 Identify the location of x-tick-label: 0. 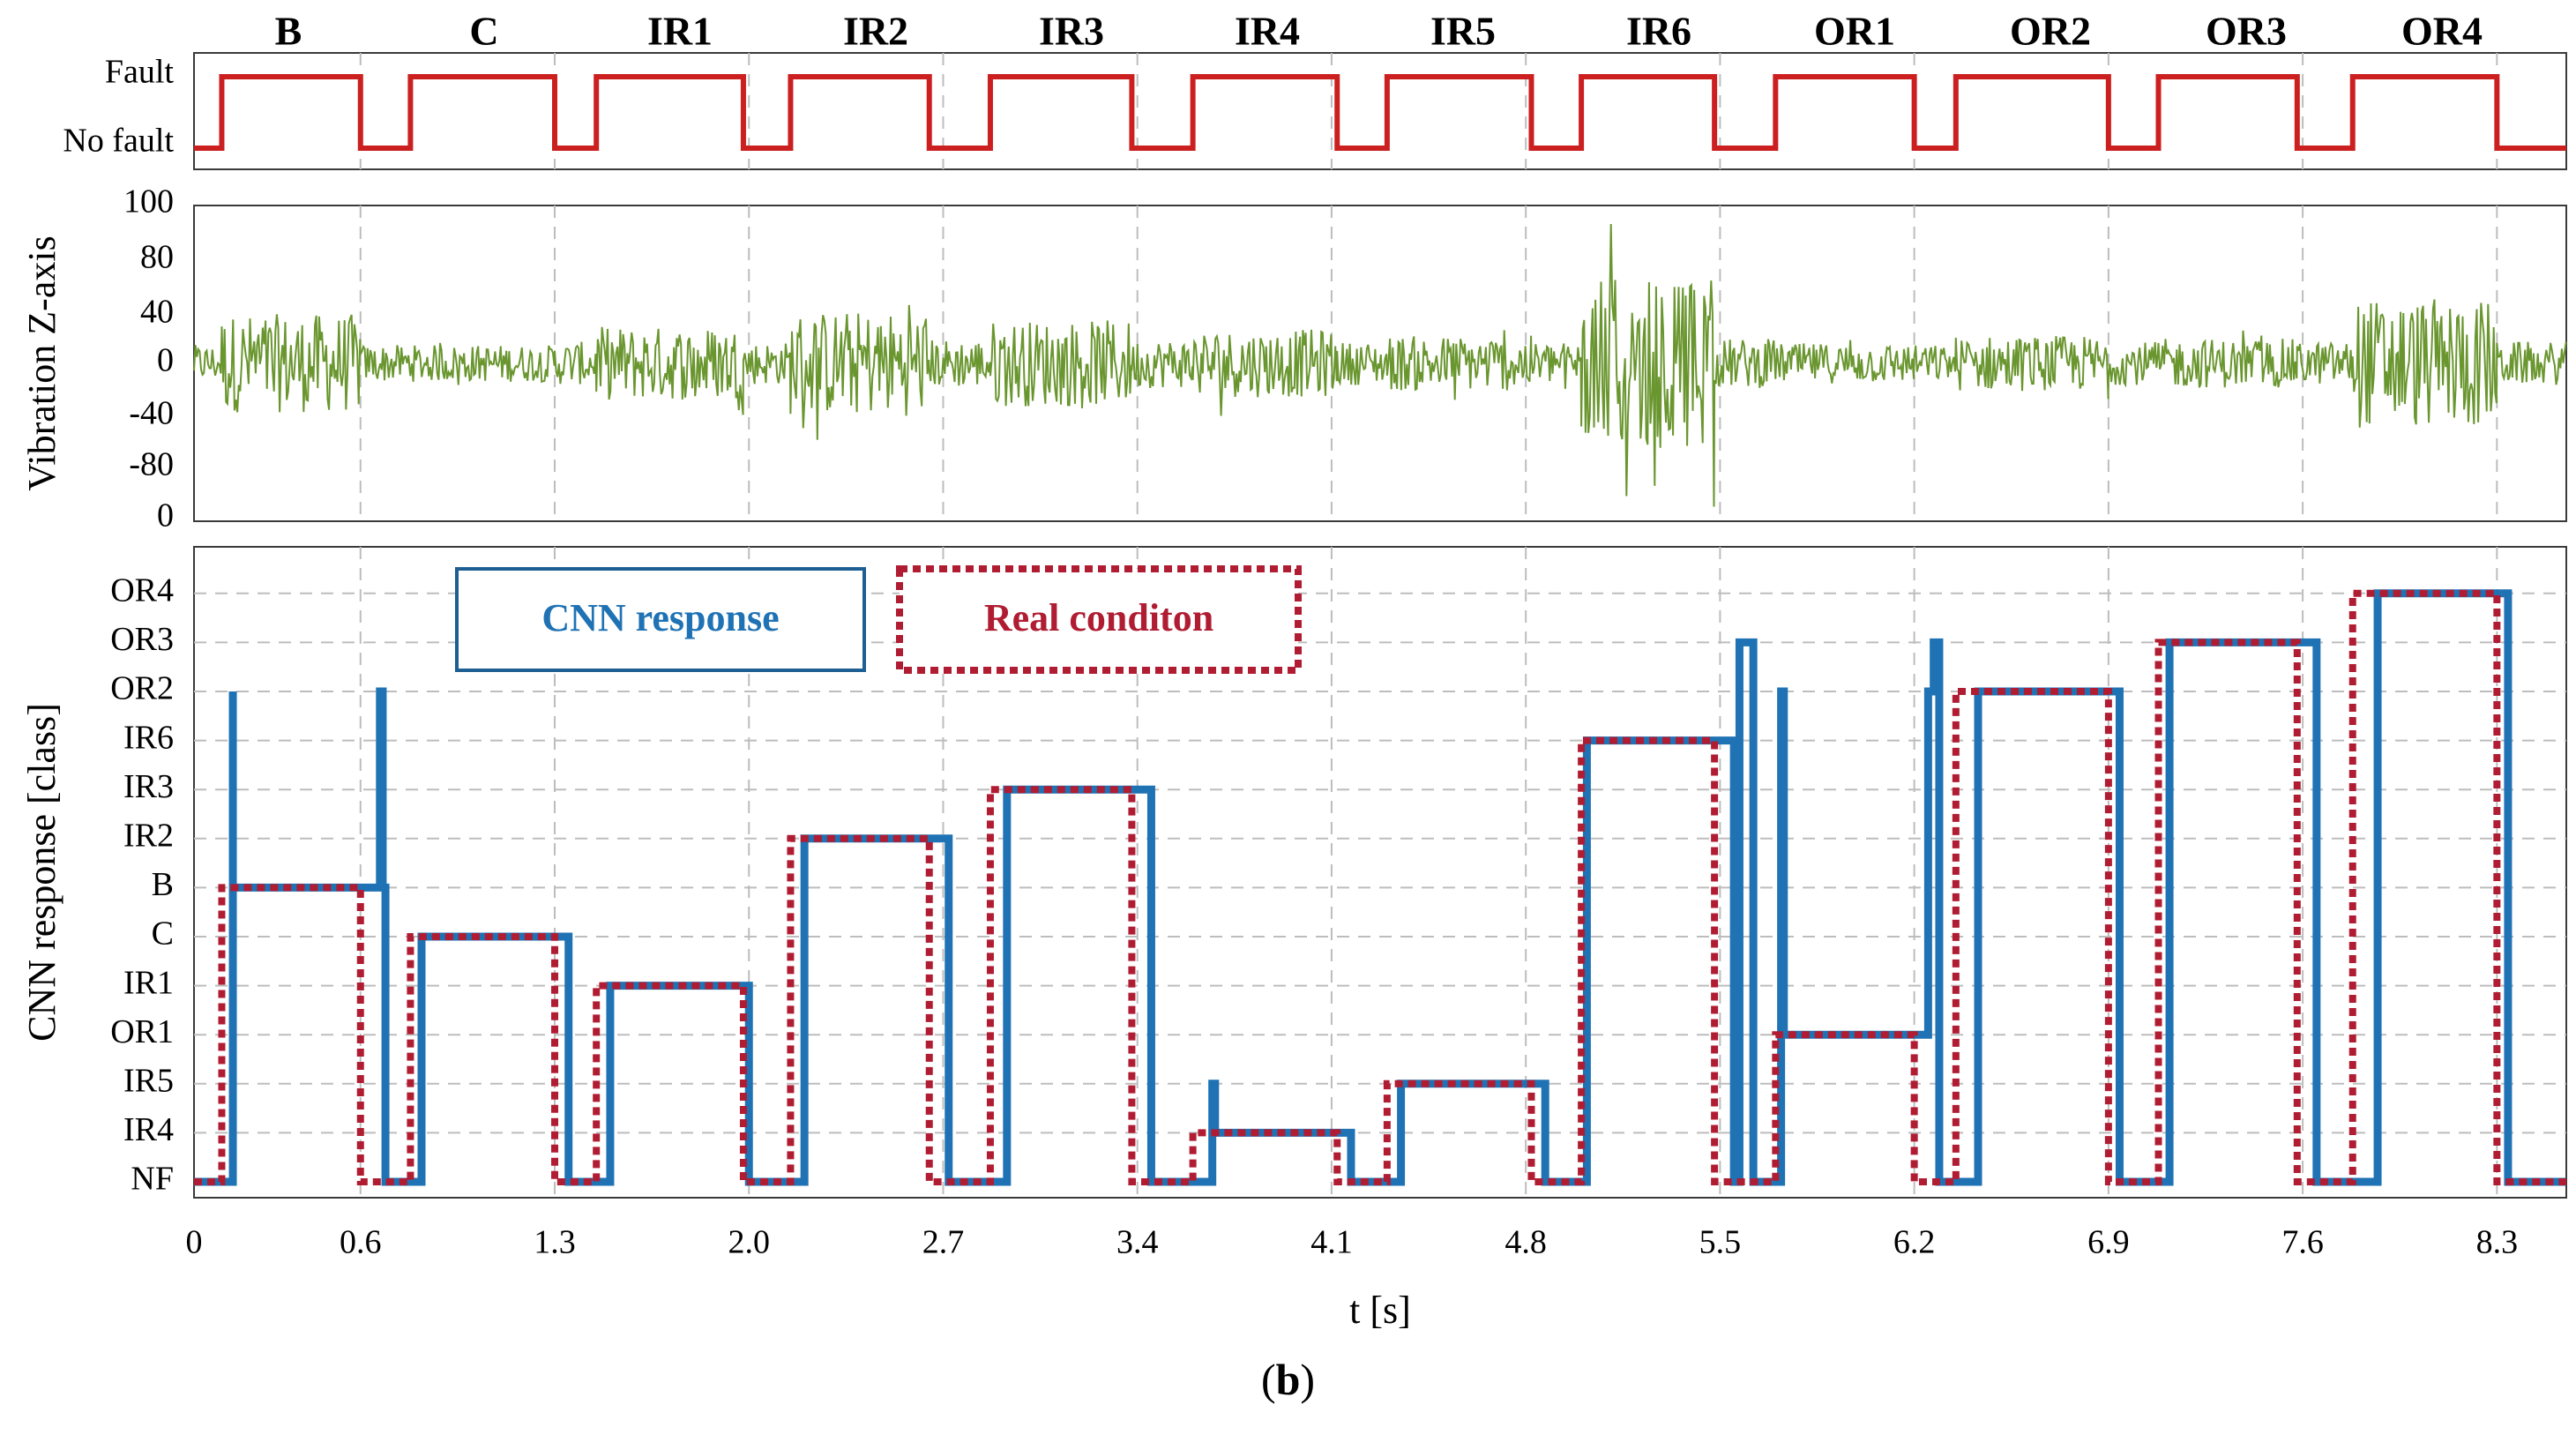
(194, 1242).